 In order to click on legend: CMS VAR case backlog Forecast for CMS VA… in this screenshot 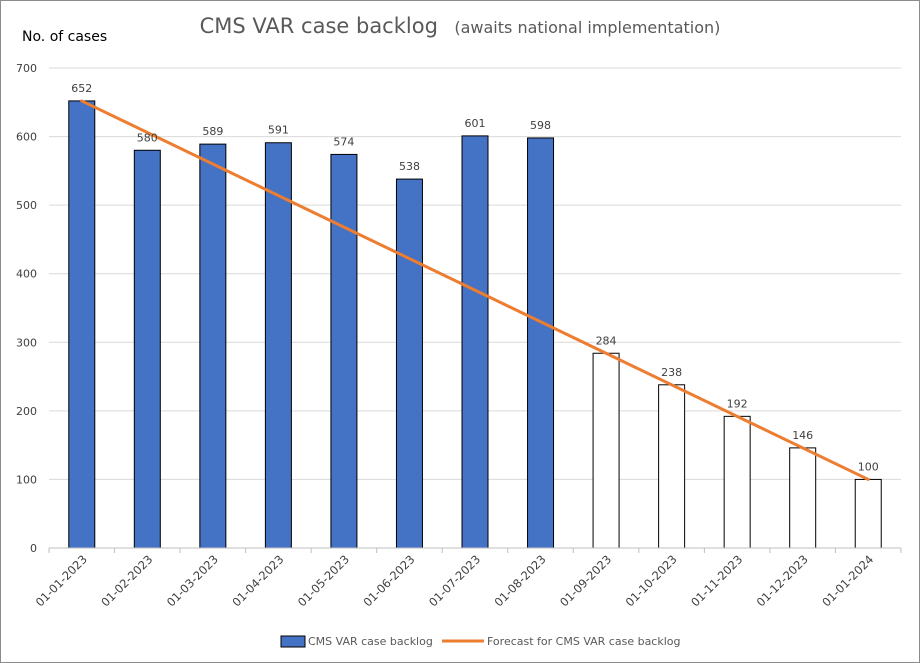, I will do `click(480, 641)`.